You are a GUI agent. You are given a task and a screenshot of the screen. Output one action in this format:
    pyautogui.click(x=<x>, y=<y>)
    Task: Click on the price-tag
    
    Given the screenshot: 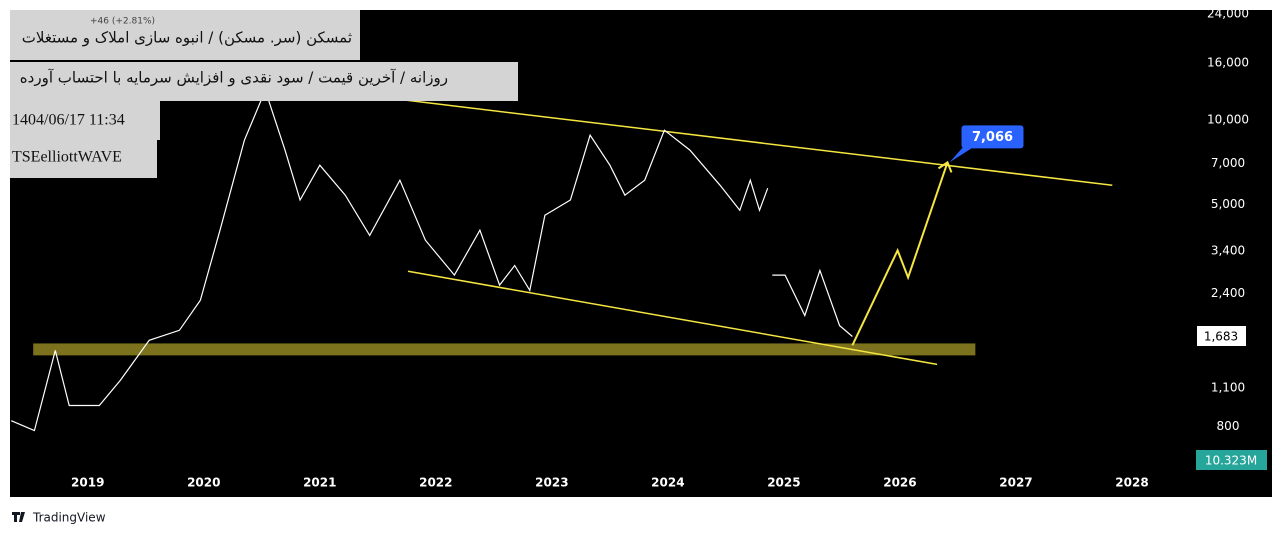 What is the action you would take?
    pyautogui.click(x=1221, y=336)
    